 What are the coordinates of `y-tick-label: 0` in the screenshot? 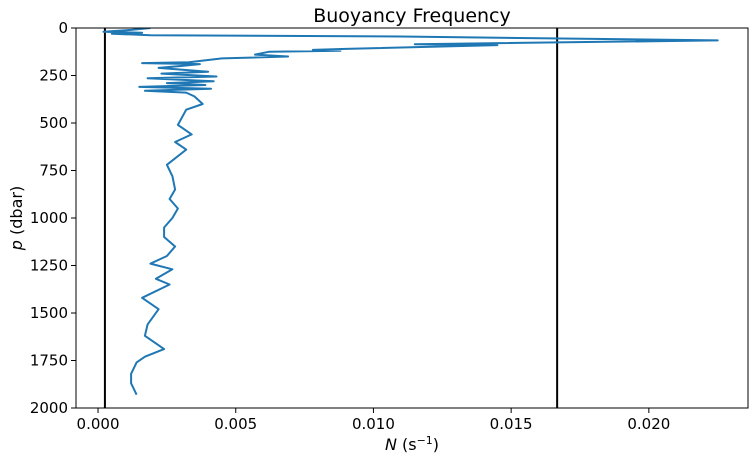 It's located at (63, 28).